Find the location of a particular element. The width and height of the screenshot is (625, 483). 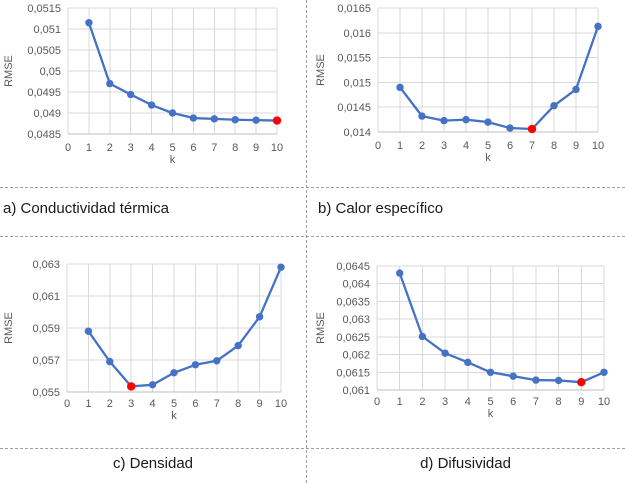

y-tick-label: 0,059 is located at coordinates (46, 329).